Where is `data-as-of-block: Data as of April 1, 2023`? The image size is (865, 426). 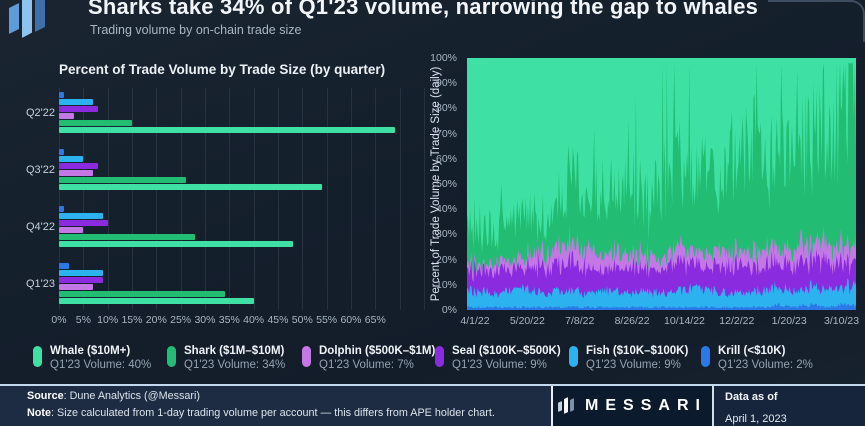
data-as-of-block: Data as of April 1, 2023 is located at coordinates (789, 406).